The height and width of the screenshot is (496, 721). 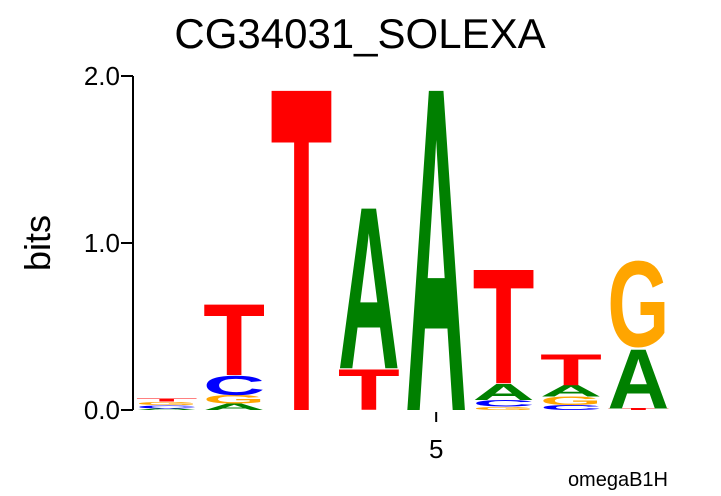 I want to click on chart-title: CG34031_SOLEXA, so click(x=359, y=33).